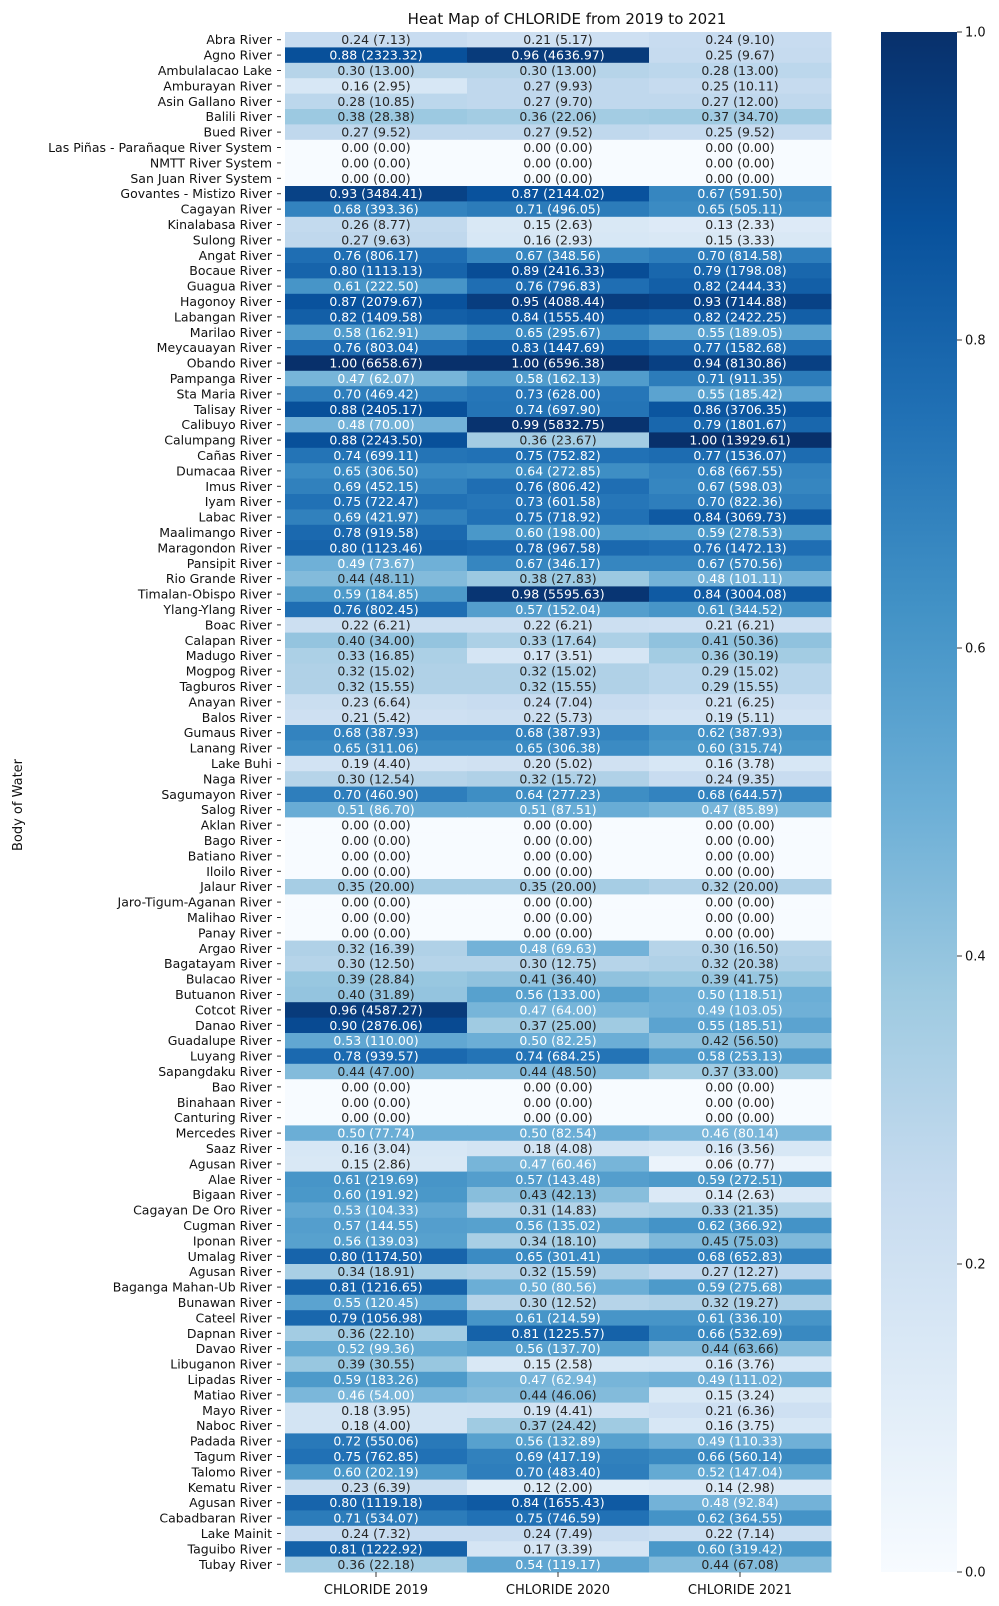 The width and height of the screenshot is (999, 1606). Describe the element at coordinates (739, 547) in the screenshot. I see `cell-label: 0.76 (1472.13)` at that location.